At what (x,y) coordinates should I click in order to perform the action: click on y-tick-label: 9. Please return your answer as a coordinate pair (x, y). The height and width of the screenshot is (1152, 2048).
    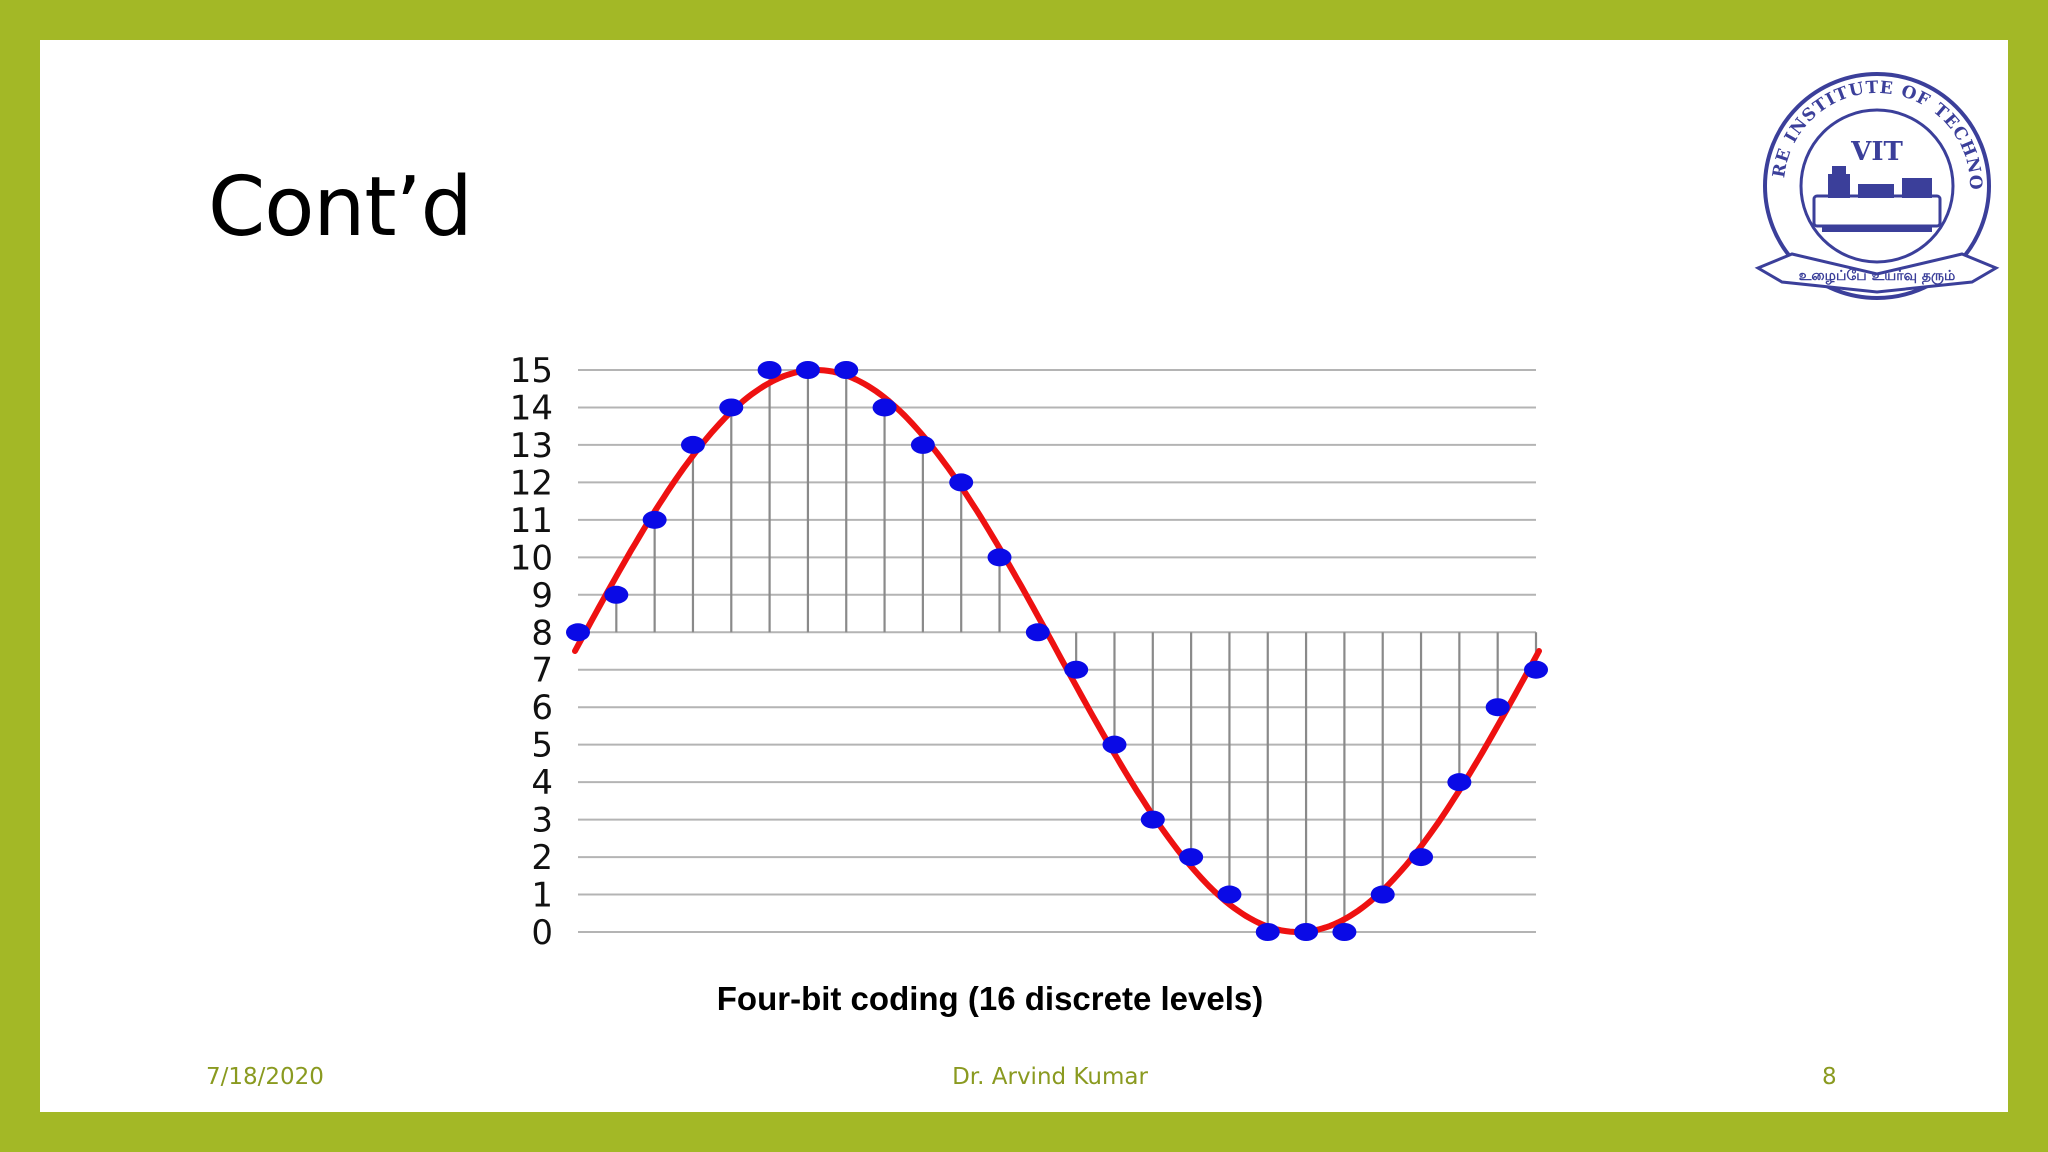
    Looking at the image, I should click on (542, 596).